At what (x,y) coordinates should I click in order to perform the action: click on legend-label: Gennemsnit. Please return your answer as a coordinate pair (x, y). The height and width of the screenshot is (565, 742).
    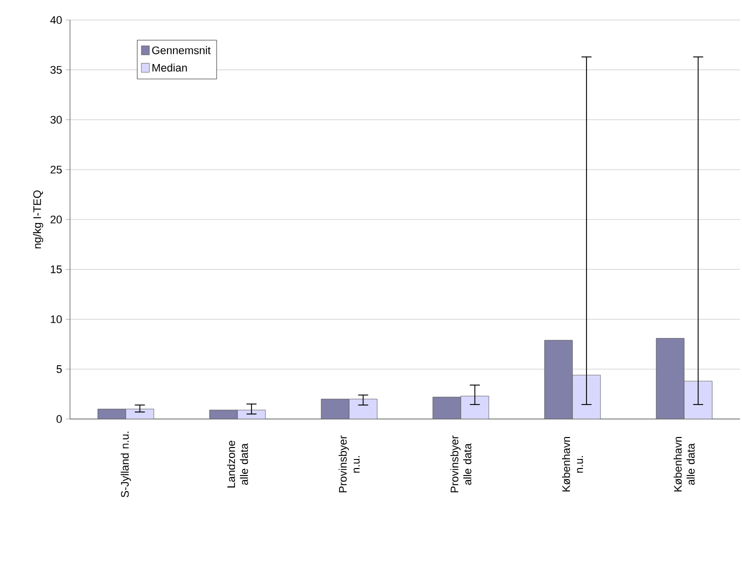
    Looking at the image, I should click on (181, 50).